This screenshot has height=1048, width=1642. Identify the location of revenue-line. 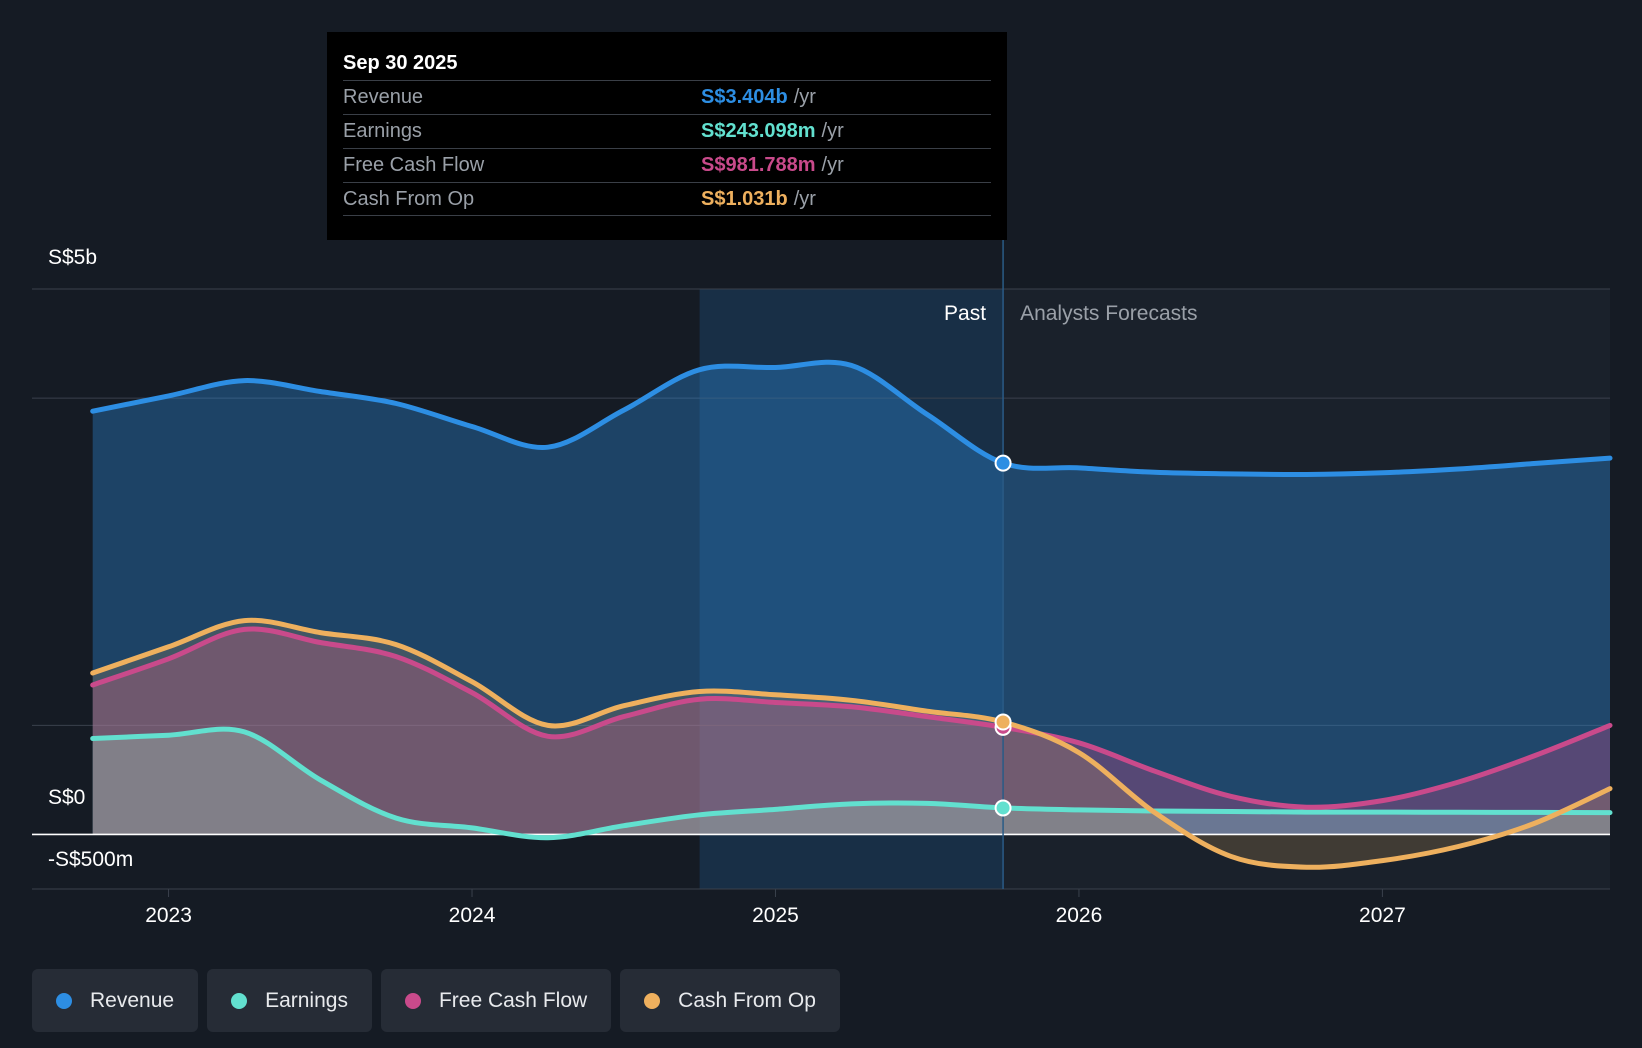
(851, 418).